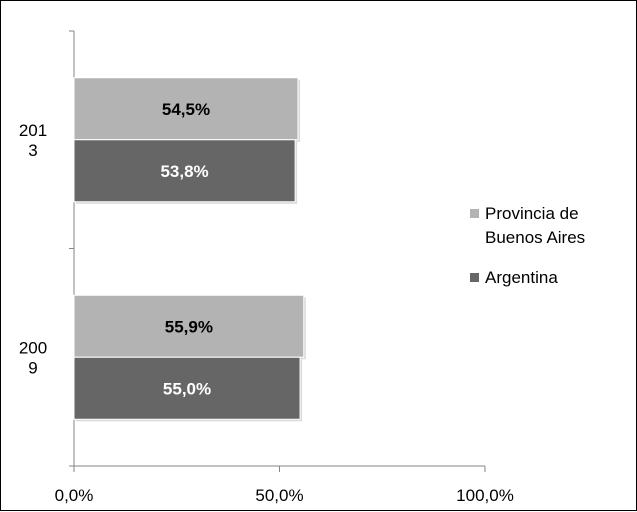 This screenshot has width=637, height=512. Describe the element at coordinates (33, 347) in the screenshot. I see `category-label: 200` at that location.